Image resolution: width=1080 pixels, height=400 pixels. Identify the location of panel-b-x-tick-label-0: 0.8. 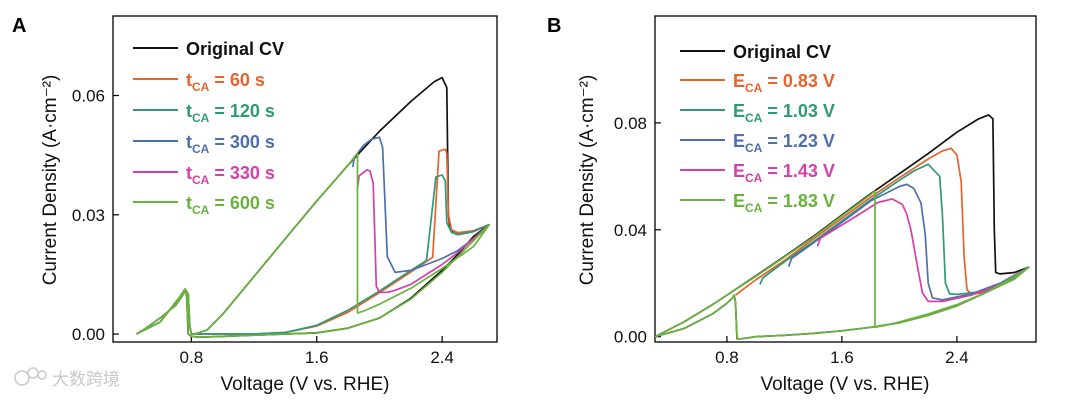
(727, 357).